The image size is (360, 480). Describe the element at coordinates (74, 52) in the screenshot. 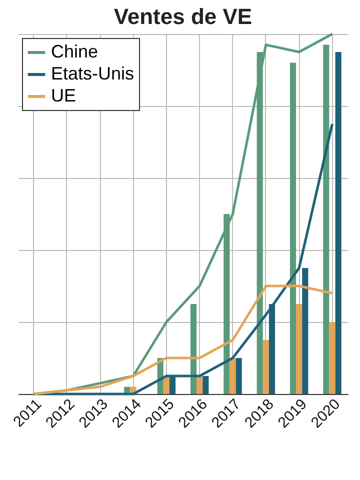

I see `legend-label: Chine` at that location.